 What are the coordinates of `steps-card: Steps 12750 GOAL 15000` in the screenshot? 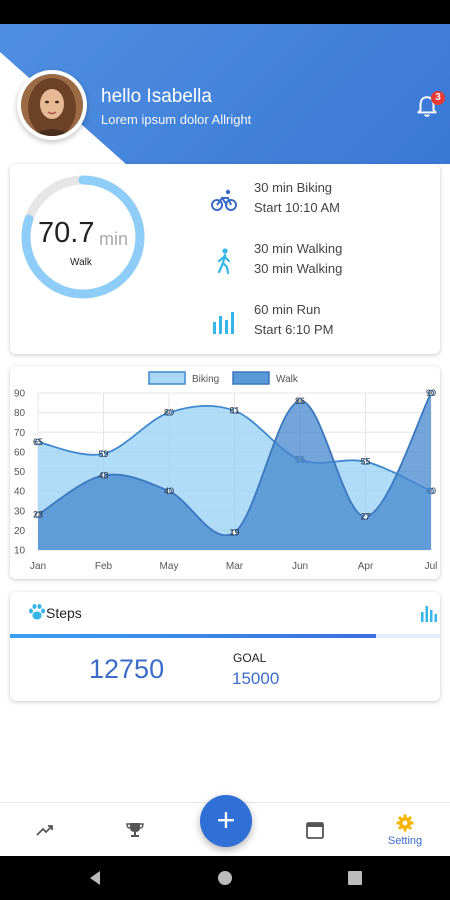 It's located at (225, 646).